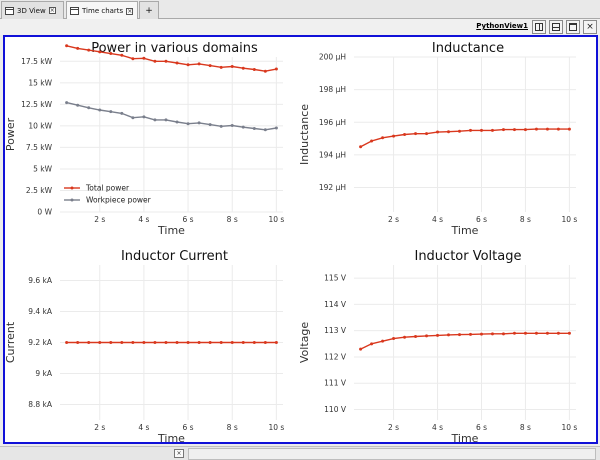 This screenshot has height=460, width=600. Describe the element at coordinates (335, 304) in the screenshot. I see `chart-4-y-tick-label: 114 V` at that location.